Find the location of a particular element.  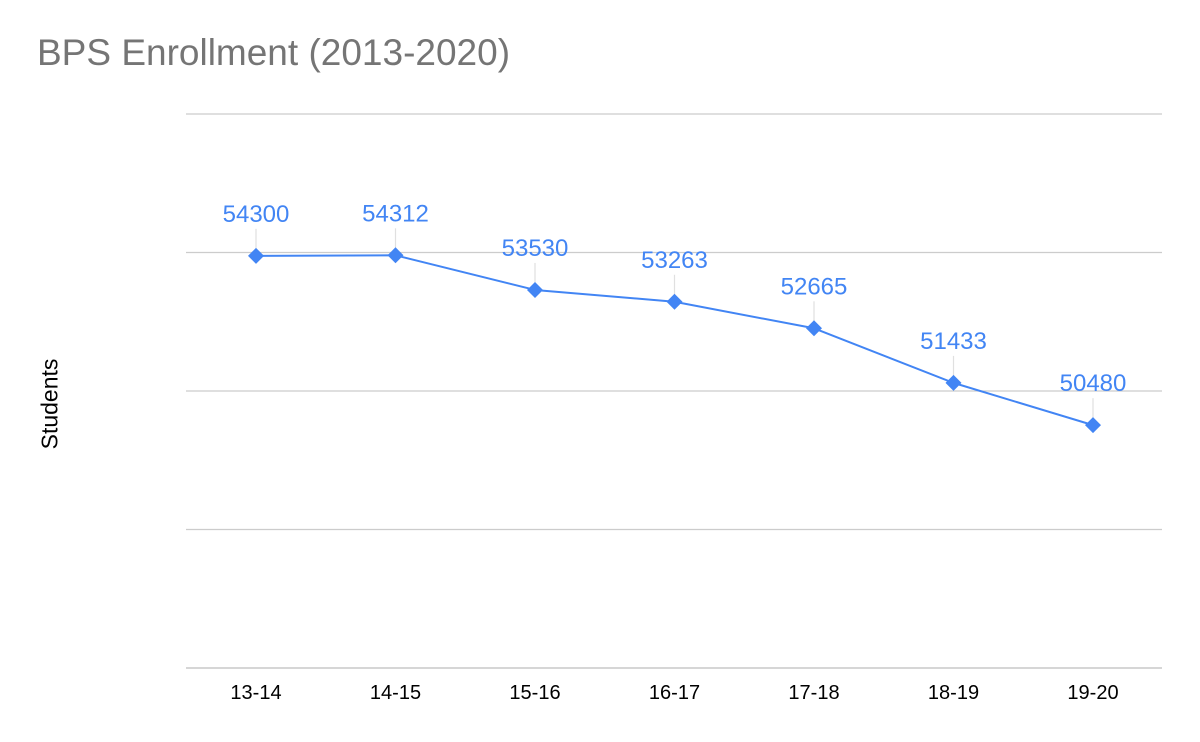

data-label: 53263 is located at coordinates (674, 260).